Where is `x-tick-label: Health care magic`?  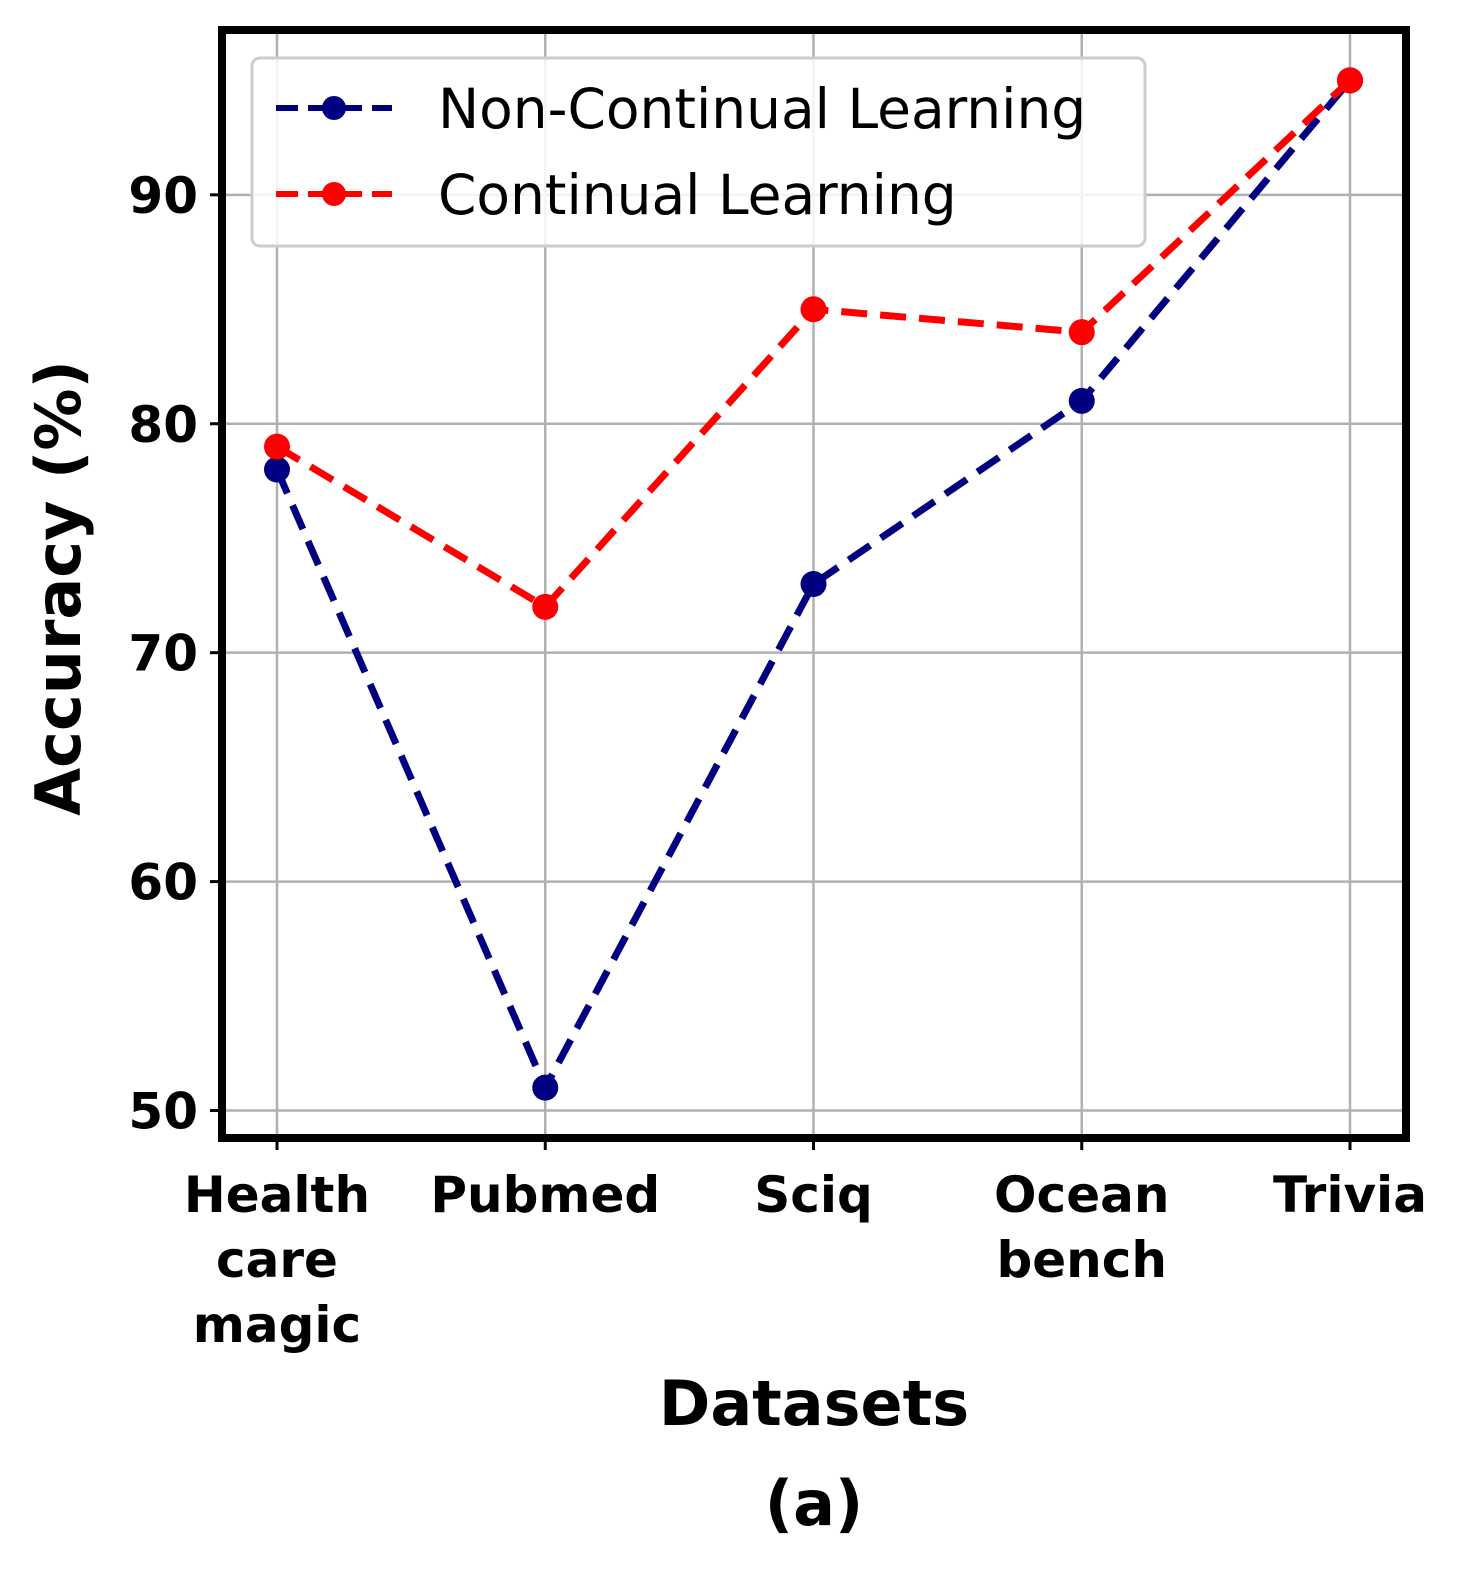
x-tick-label: Health care magic is located at coordinates (277, 1260).